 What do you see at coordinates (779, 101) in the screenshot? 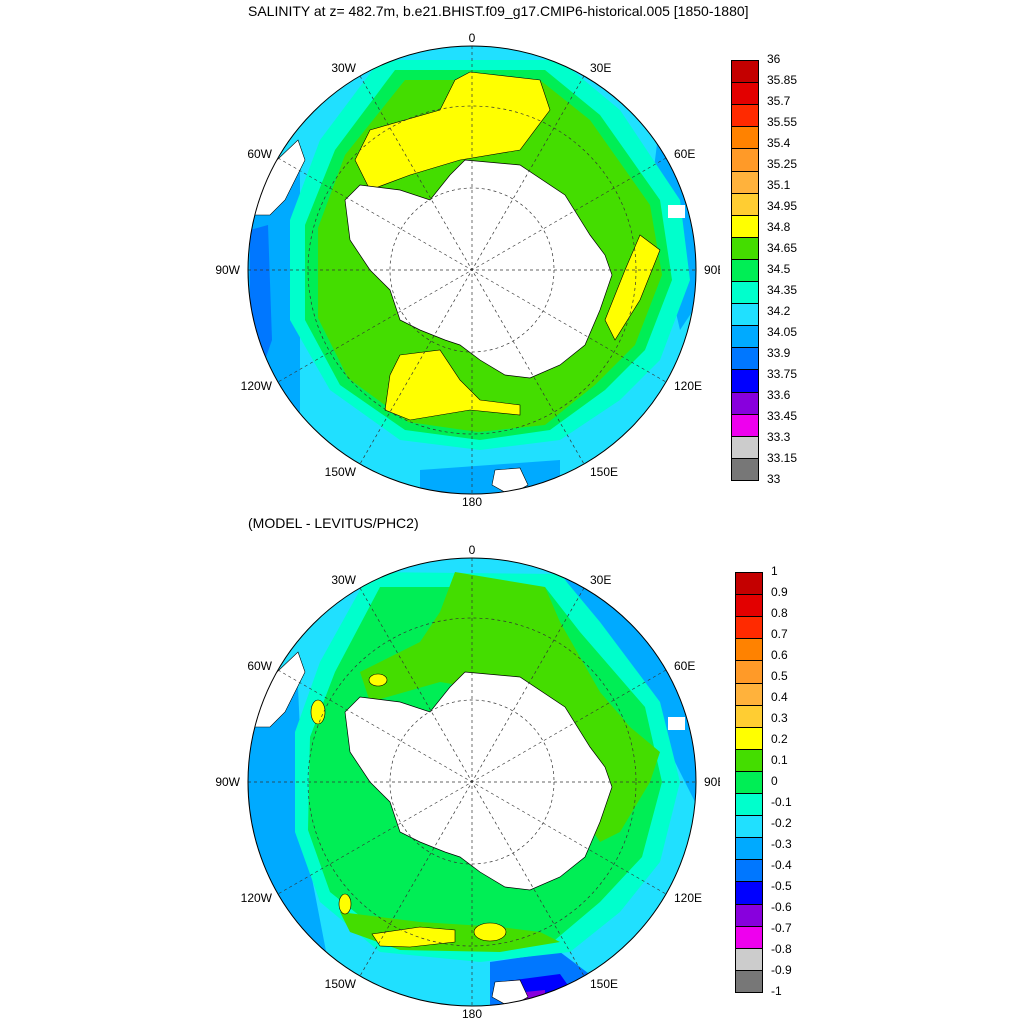
I see `salinity-colorbar-label: 35.7` at bounding box center [779, 101].